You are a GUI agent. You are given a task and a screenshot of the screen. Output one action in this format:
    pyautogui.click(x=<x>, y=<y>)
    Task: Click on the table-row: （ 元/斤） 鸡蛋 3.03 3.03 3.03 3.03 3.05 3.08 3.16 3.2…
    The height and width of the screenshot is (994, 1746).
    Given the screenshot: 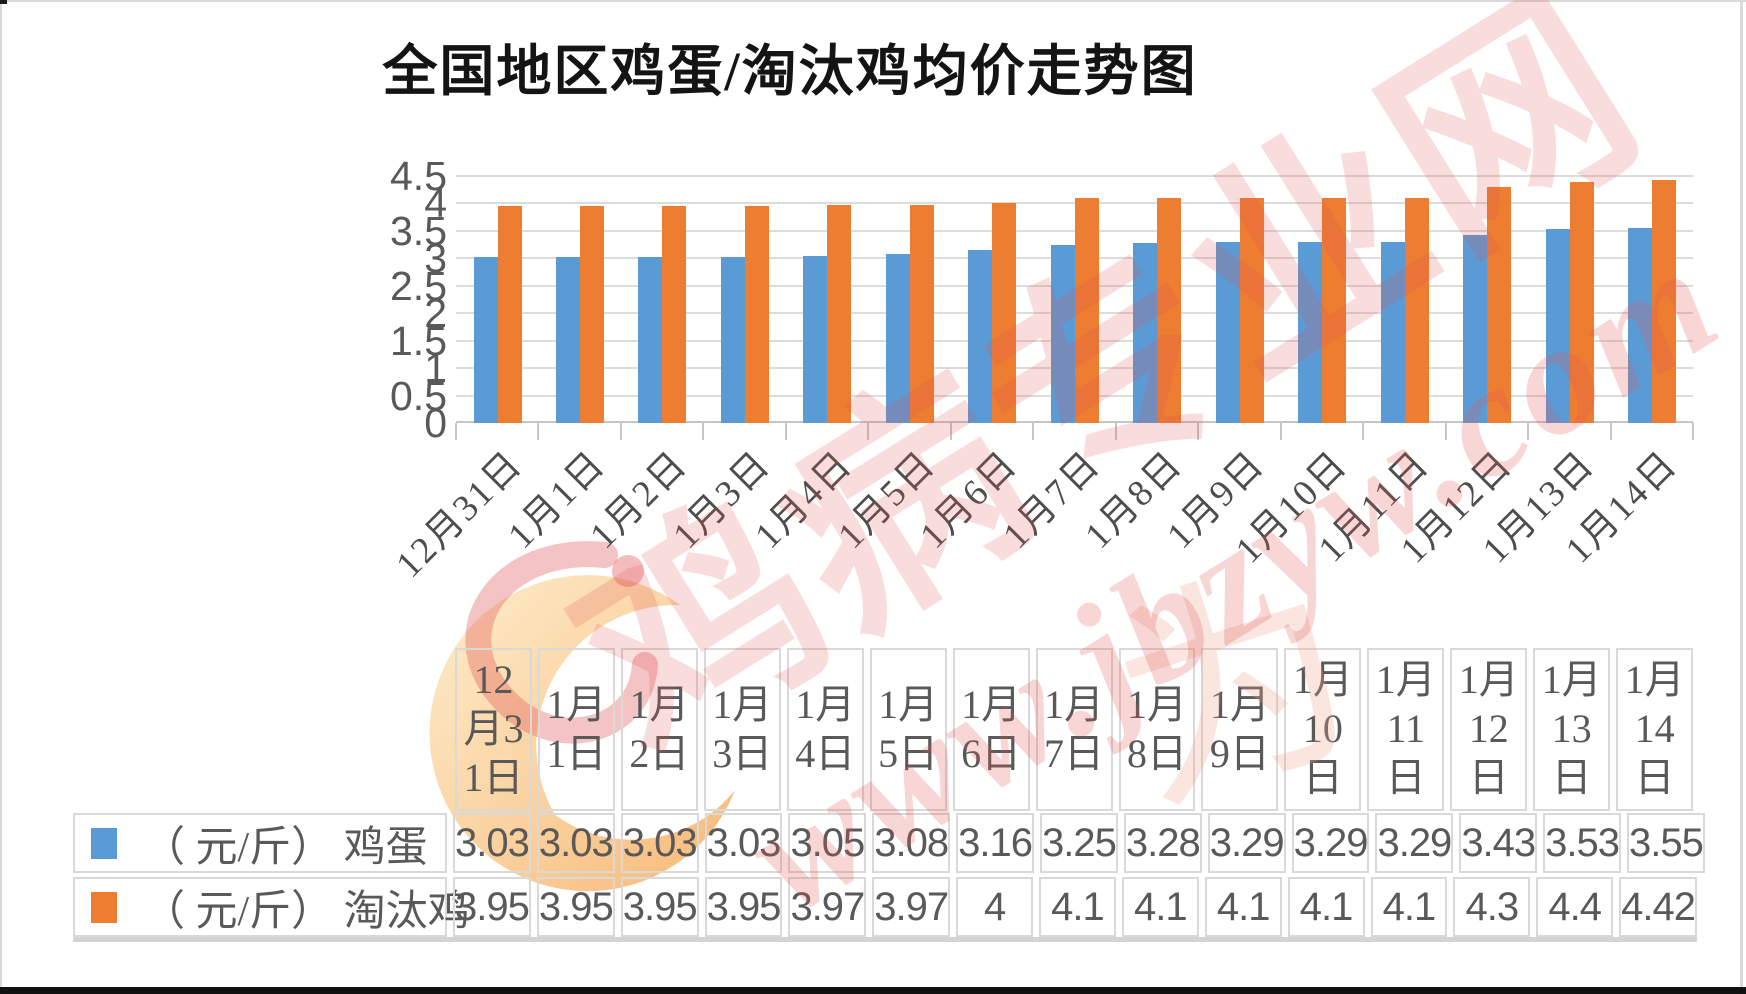 What is the action you would take?
    pyautogui.click(x=889, y=843)
    